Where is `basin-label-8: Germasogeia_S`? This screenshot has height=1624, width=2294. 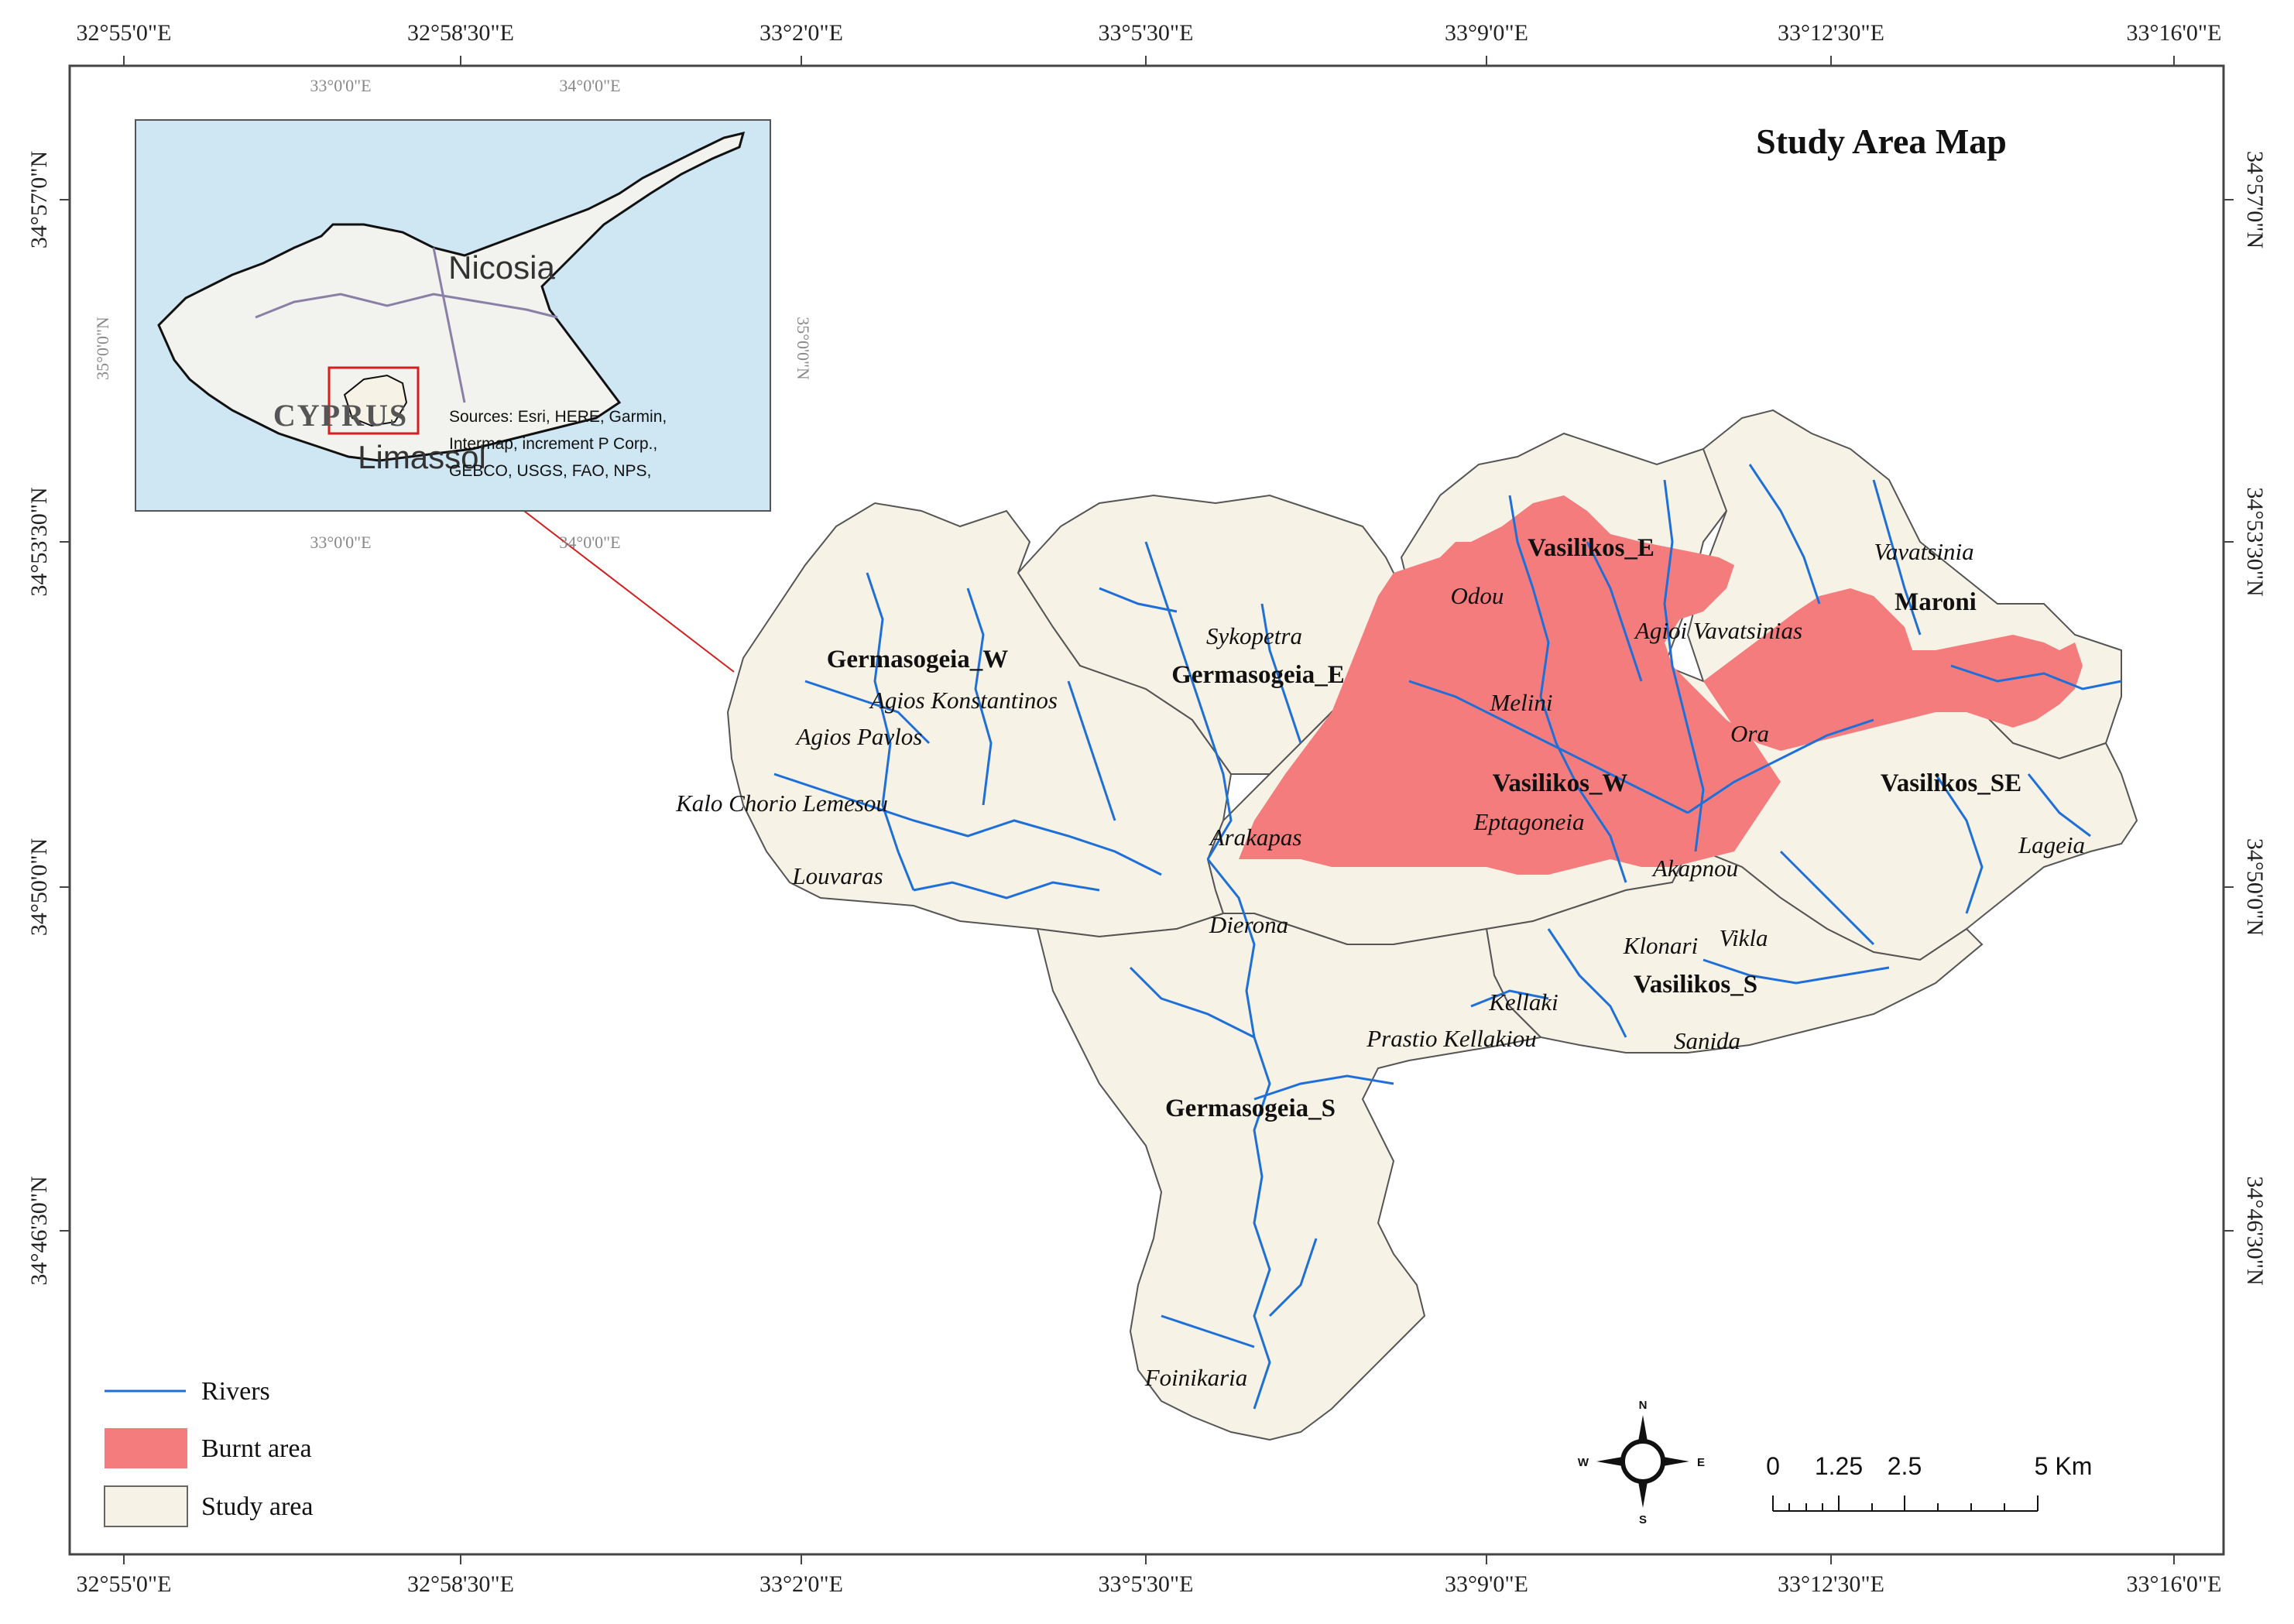 basin-label-8: Germasogeia_S is located at coordinates (1250, 1108).